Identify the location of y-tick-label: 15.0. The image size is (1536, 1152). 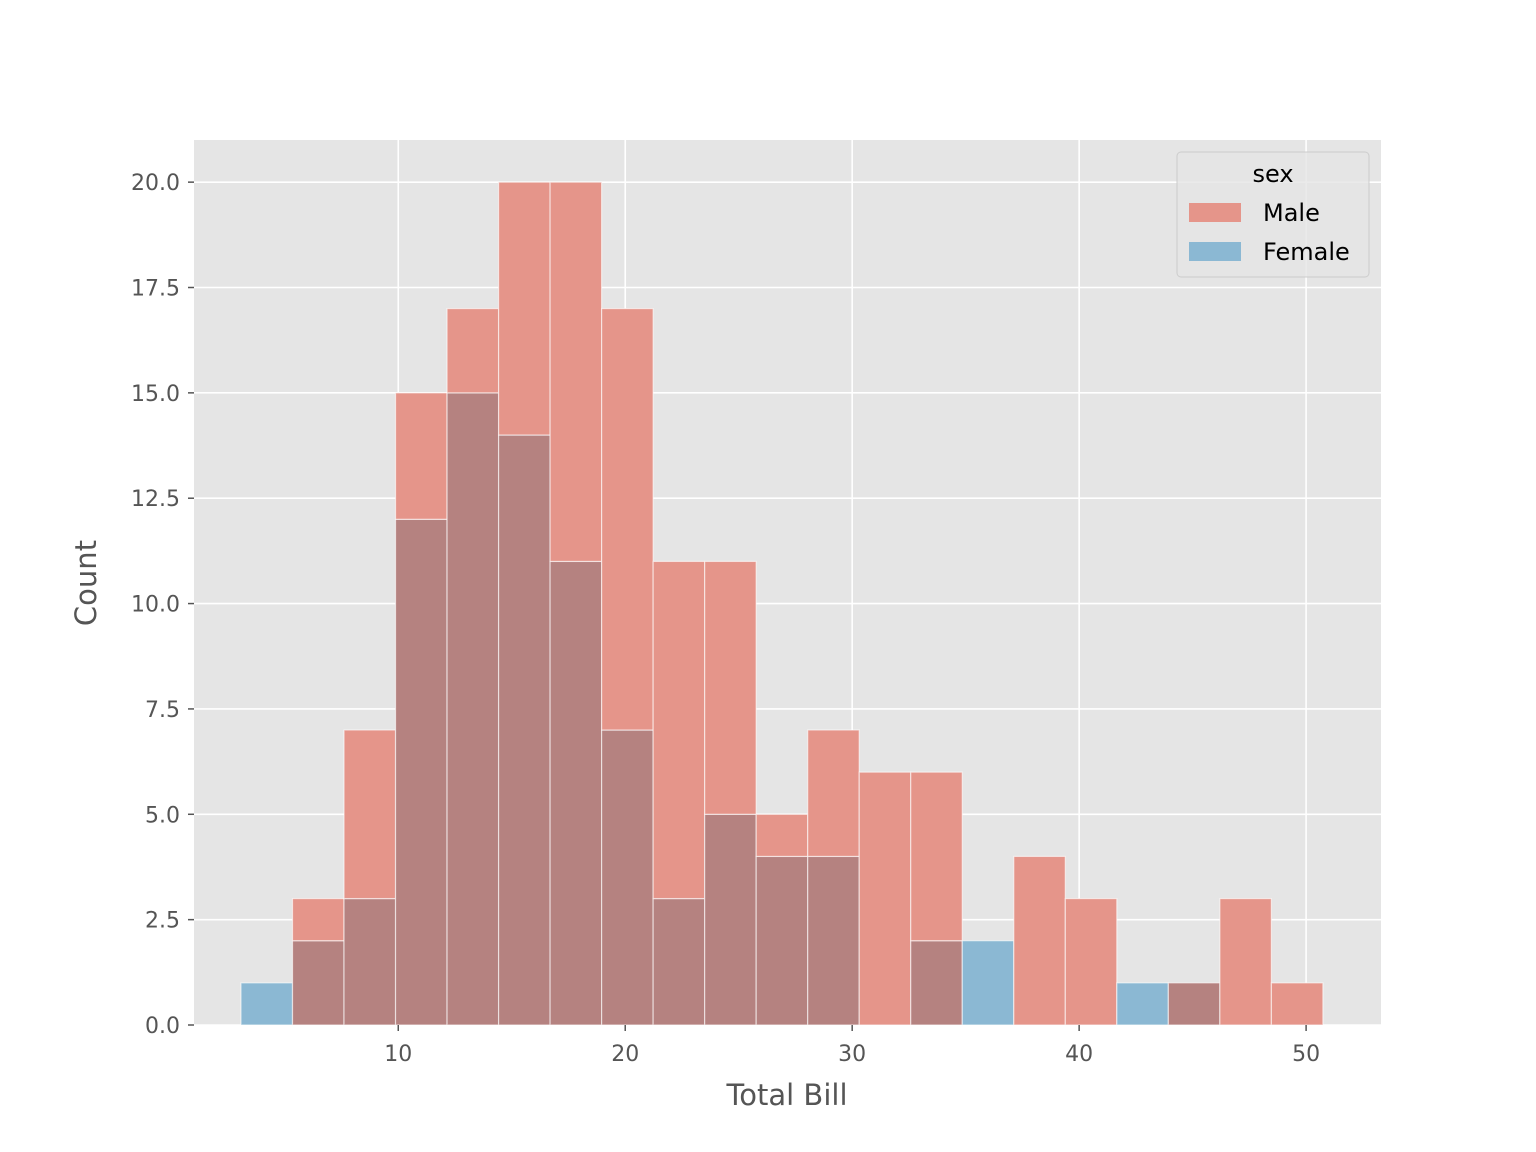
(155, 394).